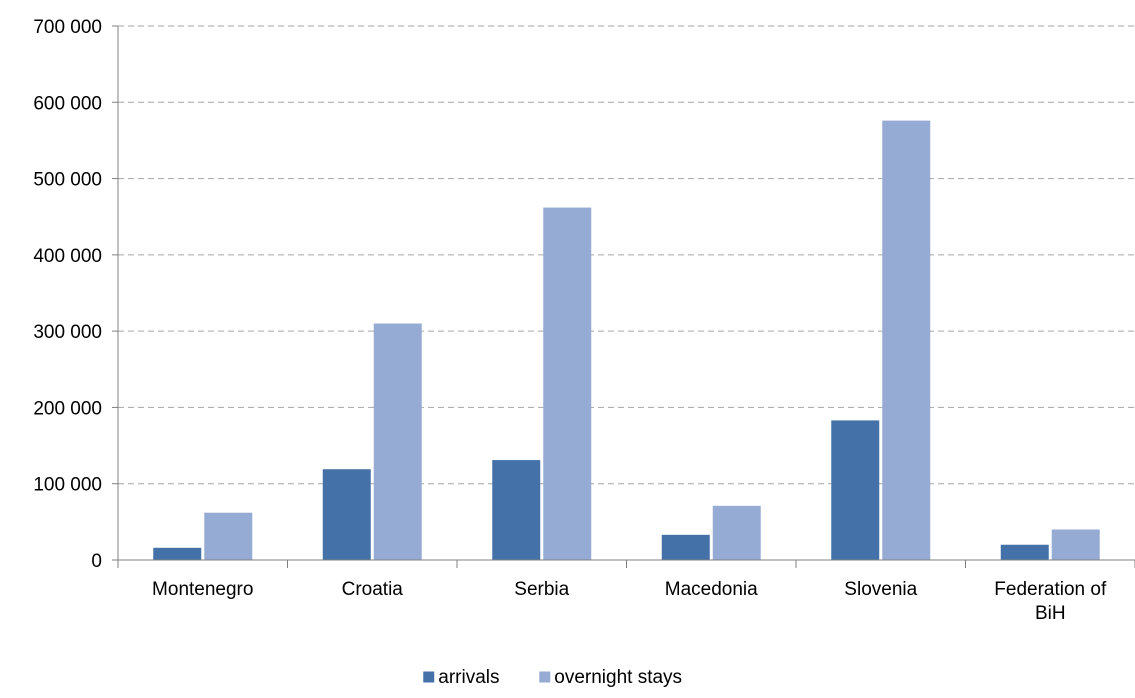  What do you see at coordinates (1050, 601) in the screenshot?
I see `x-tick-label: Federation of BiH` at bounding box center [1050, 601].